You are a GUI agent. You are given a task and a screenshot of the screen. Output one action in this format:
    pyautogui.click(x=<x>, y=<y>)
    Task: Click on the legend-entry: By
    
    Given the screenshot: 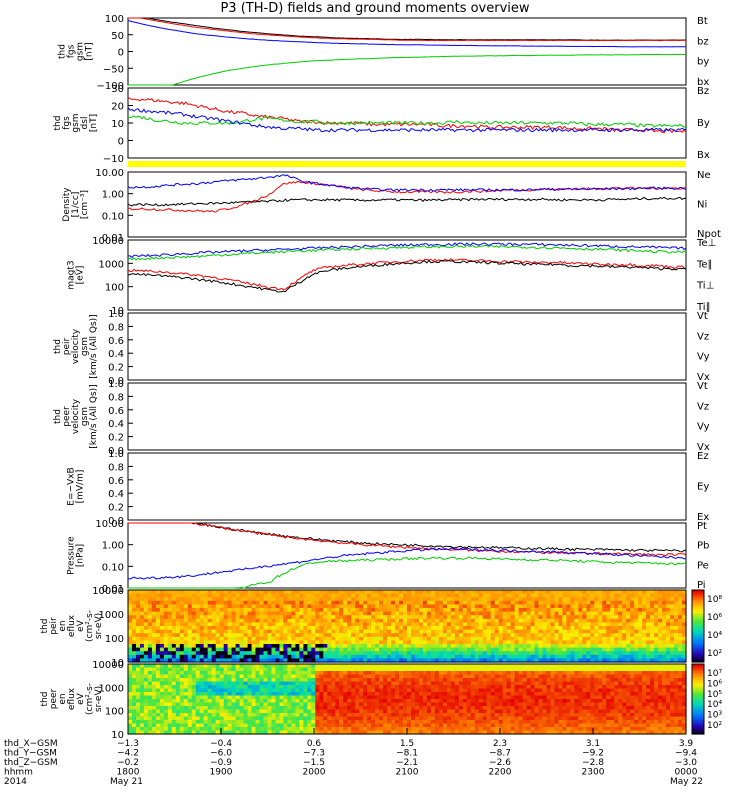 What is the action you would take?
    pyautogui.click(x=703, y=123)
    